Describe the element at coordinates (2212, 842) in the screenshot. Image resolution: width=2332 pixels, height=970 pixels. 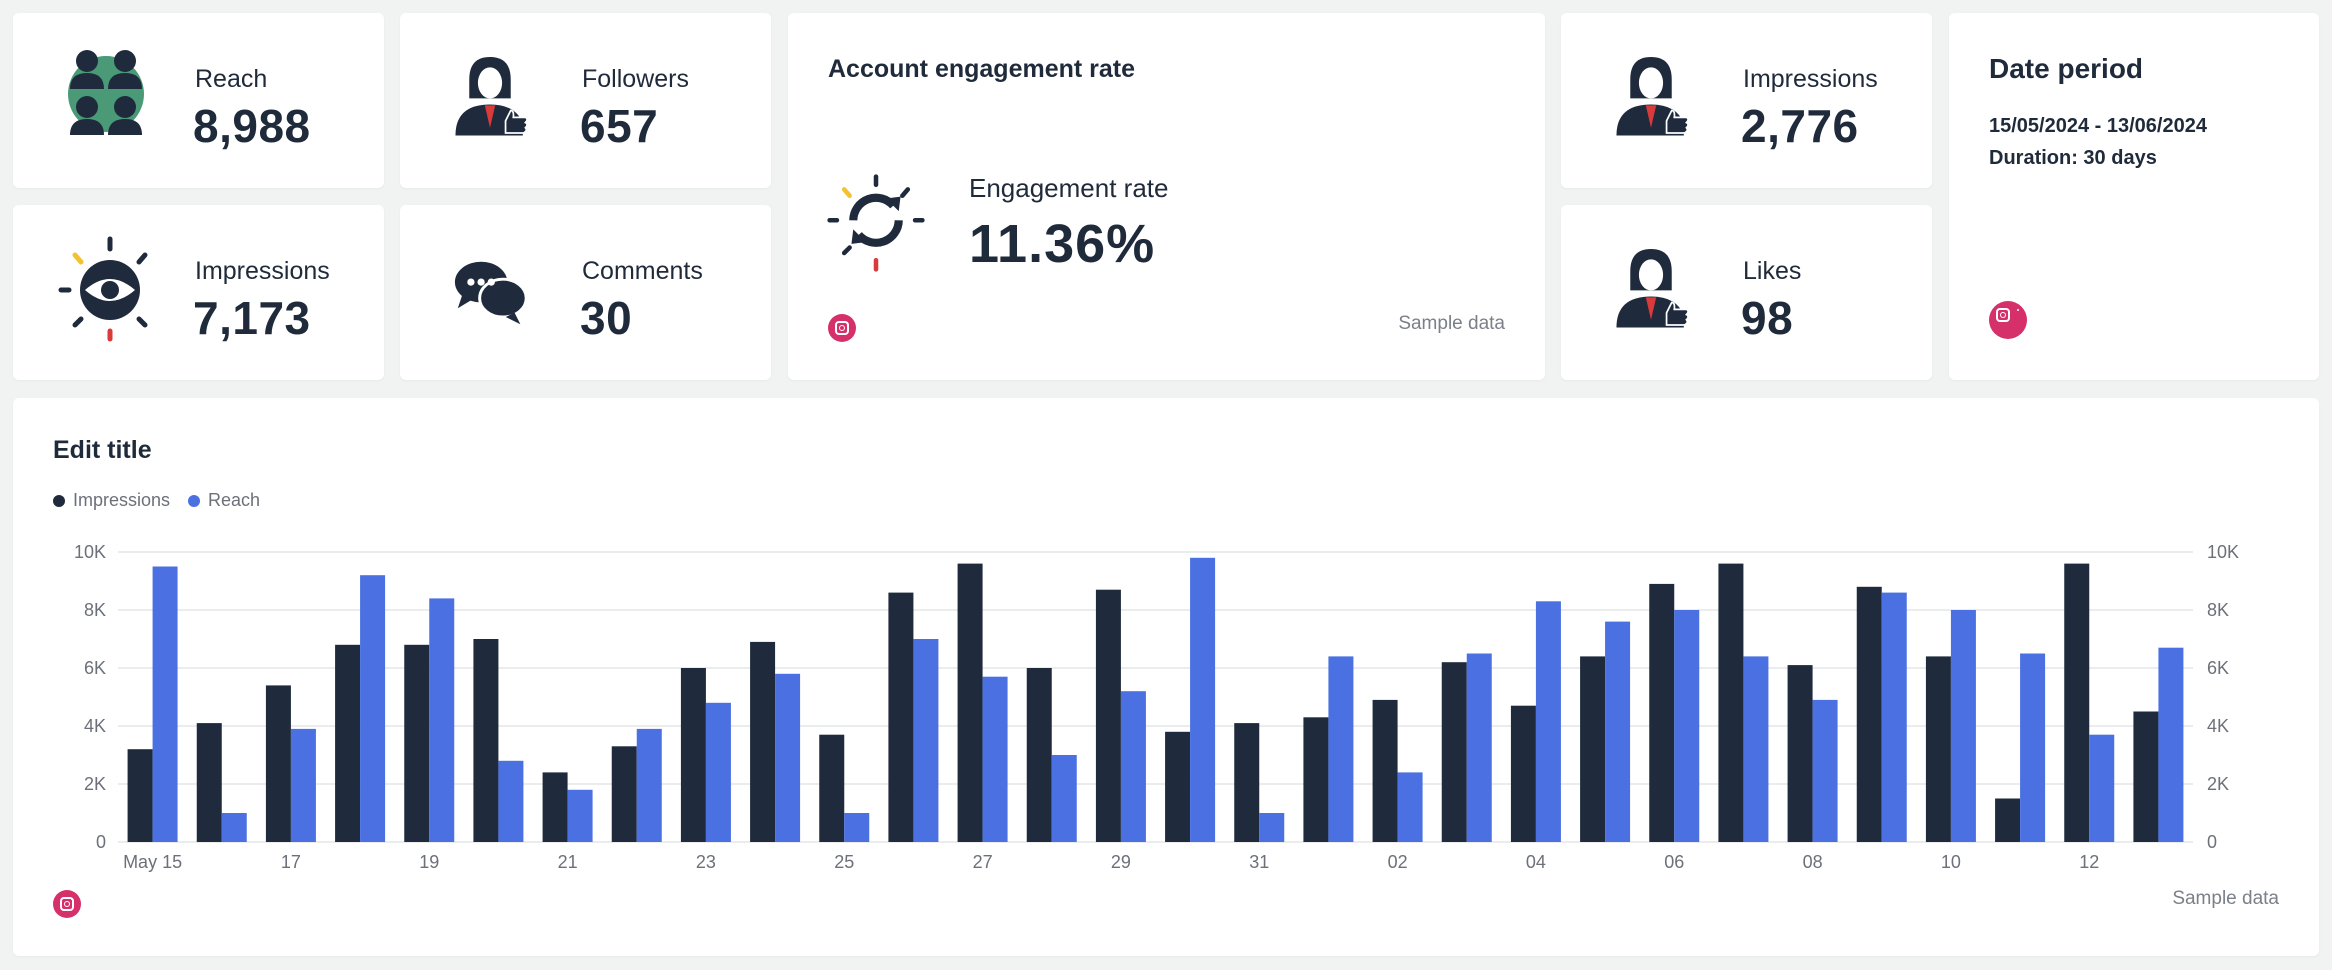
I see `y-tick-label-right: 0` at that location.